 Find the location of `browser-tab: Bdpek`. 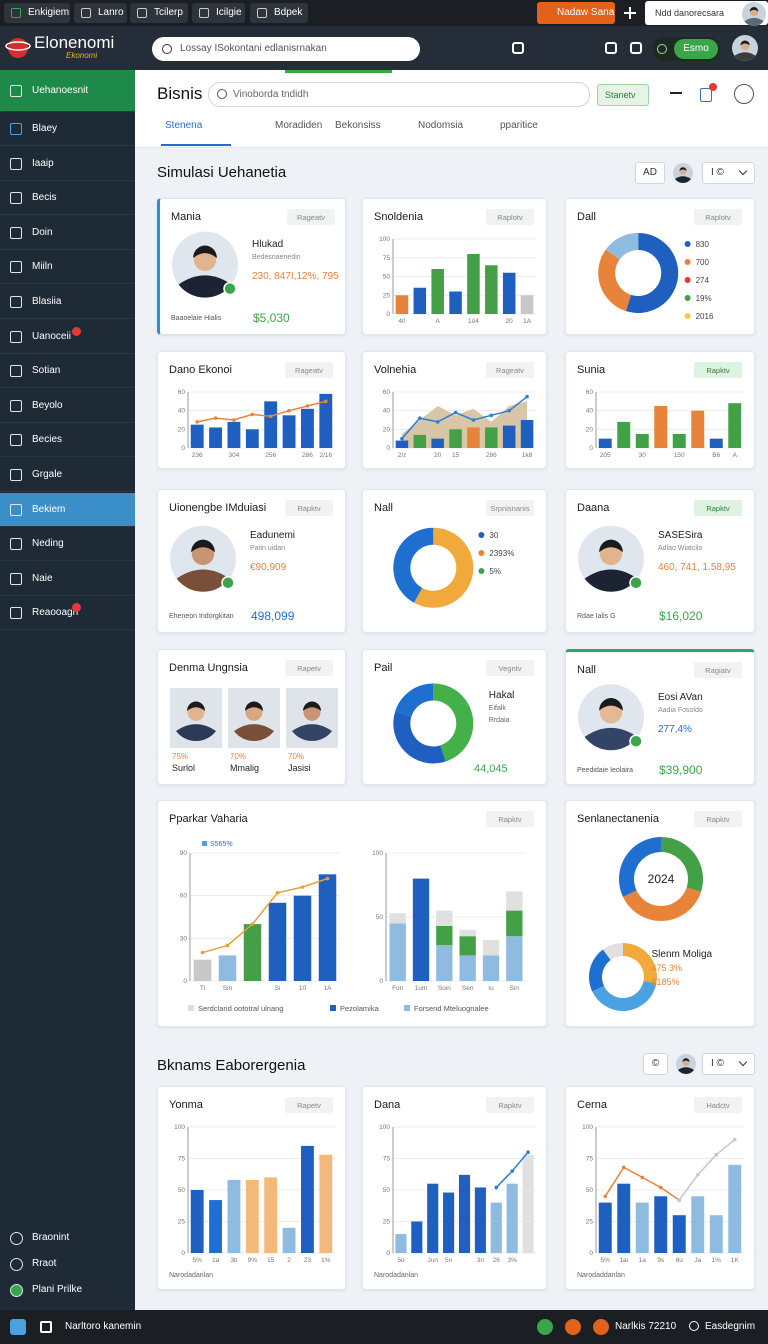

browser-tab: Bdpek is located at coordinates (279, 13).